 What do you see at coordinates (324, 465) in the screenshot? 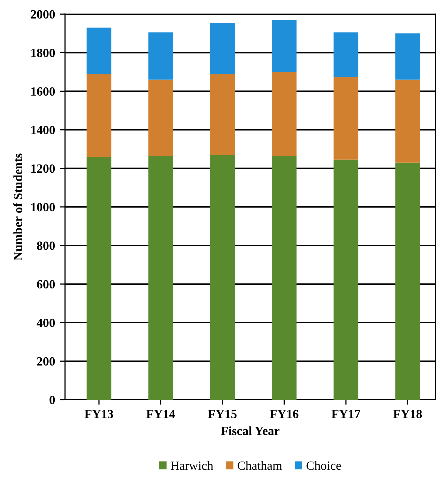
I see `legend-label: Choice` at bounding box center [324, 465].